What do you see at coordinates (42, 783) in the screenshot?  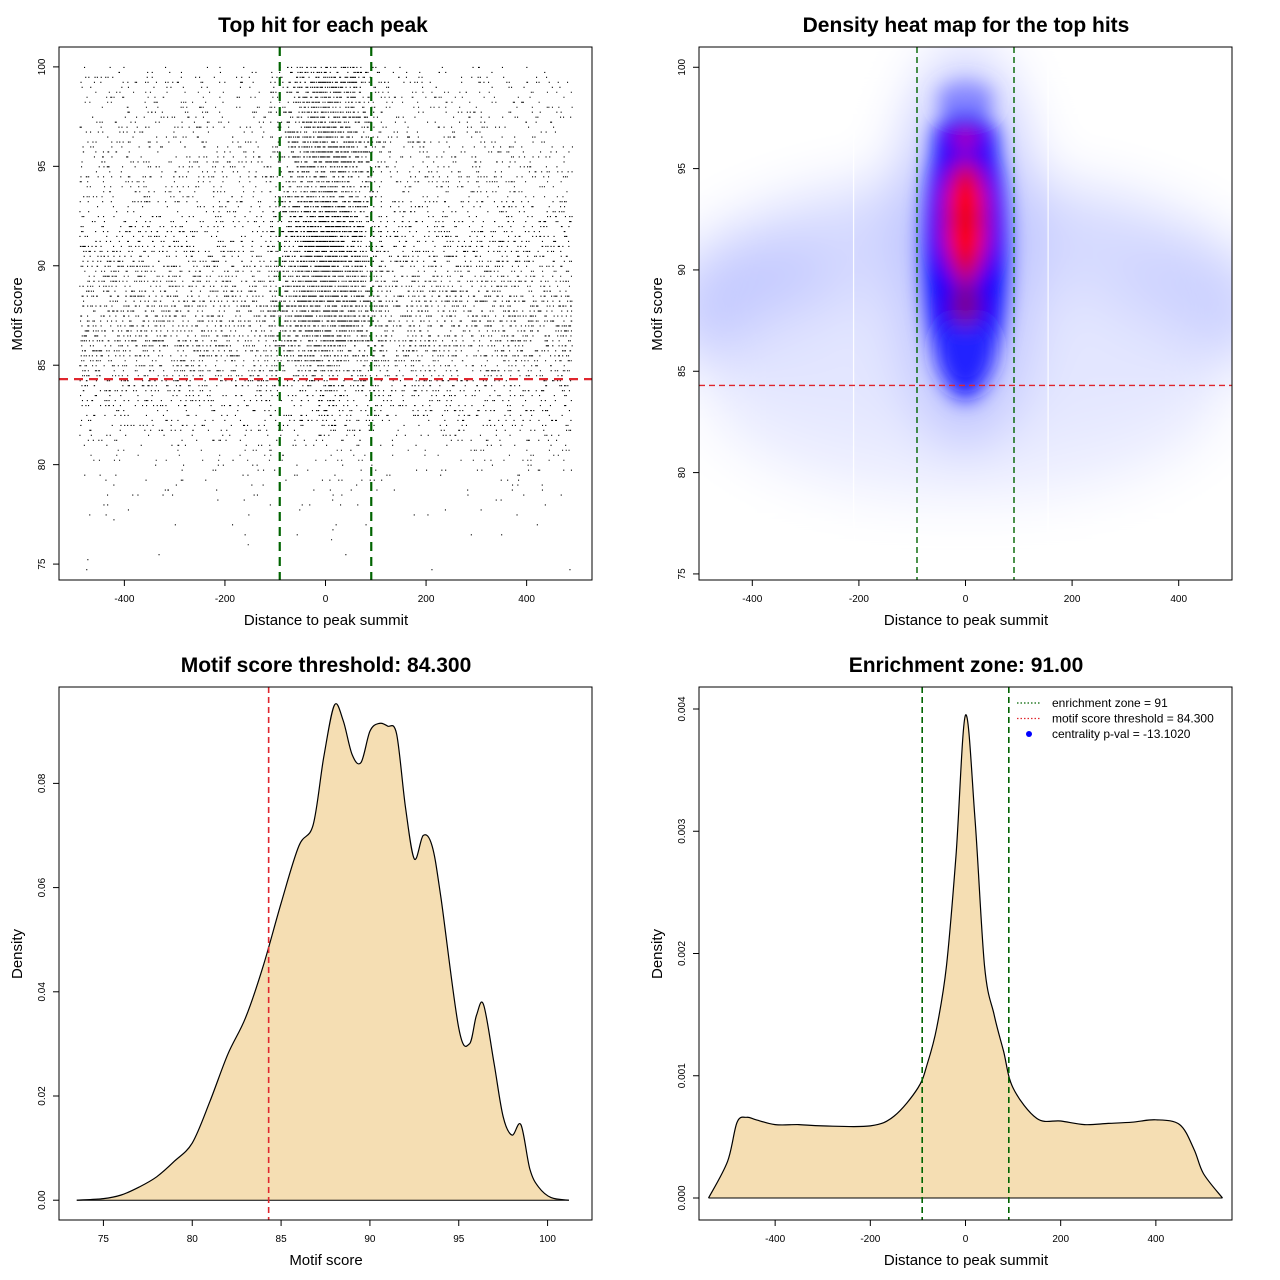 I see `y-tick-label: 0.08` at bounding box center [42, 783].